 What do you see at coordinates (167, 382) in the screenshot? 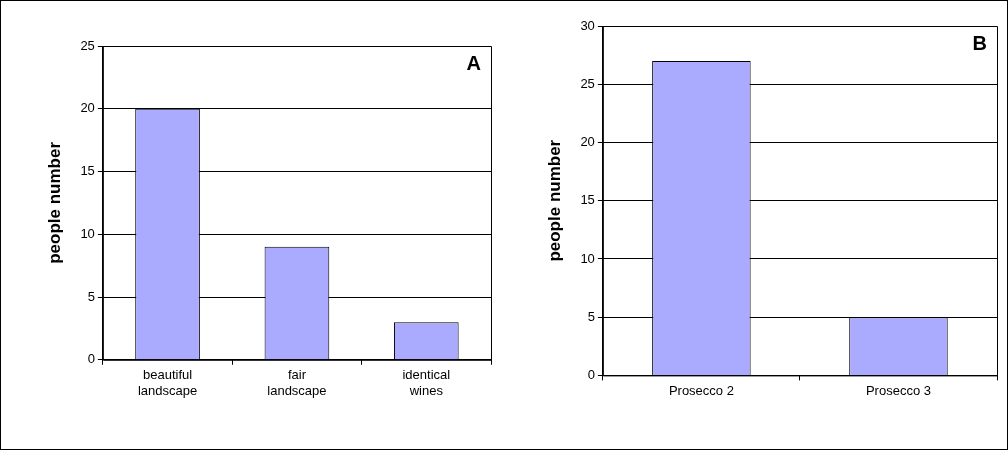
I see `x-tick-label: beautiful landscape` at bounding box center [167, 382].